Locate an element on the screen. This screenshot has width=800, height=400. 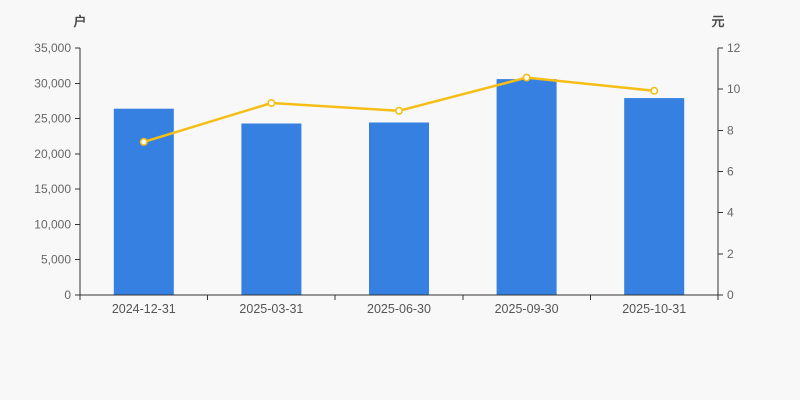
right-axis-tick-label: 0 is located at coordinates (730, 295).